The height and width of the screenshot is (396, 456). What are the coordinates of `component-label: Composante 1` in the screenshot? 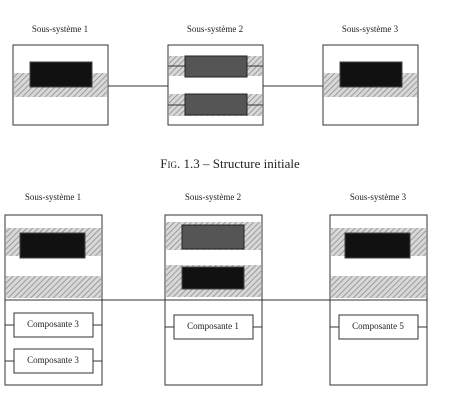 It's located at (213, 326).